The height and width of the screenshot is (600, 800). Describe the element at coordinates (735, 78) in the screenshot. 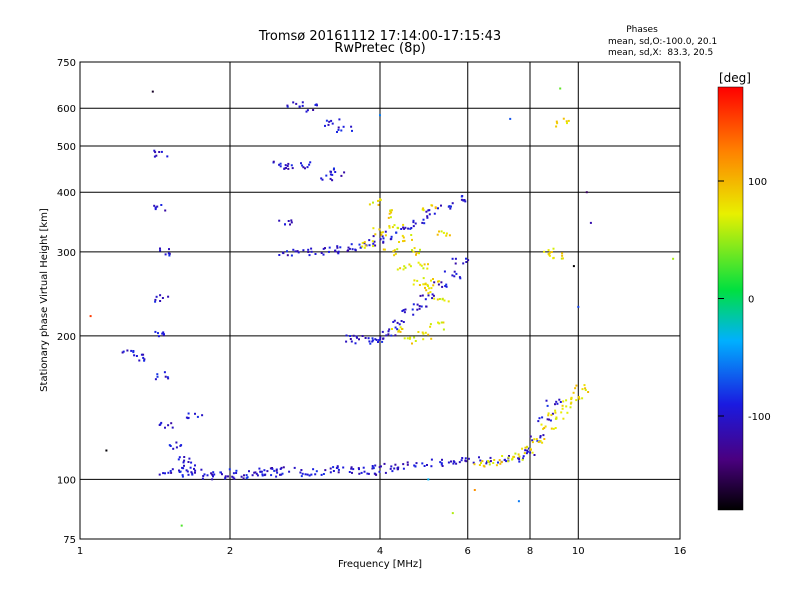

I see `colorbar-label: [deg]` at that location.